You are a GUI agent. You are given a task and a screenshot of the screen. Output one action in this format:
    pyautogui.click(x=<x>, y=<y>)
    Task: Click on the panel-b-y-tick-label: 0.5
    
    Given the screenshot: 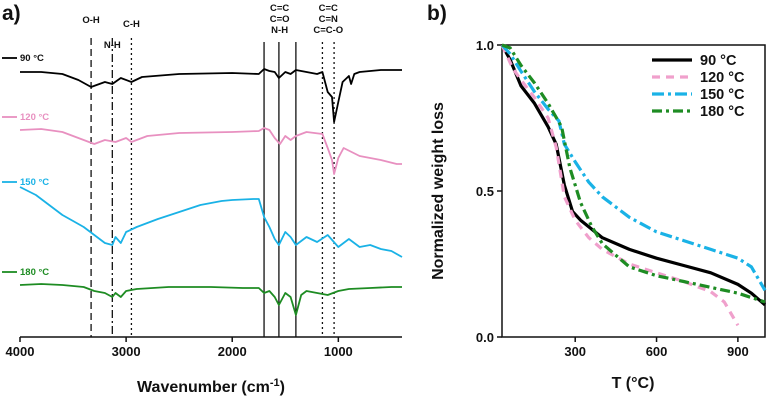 What is the action you would take?
    pyautogui.click(x=485, y=191)
    